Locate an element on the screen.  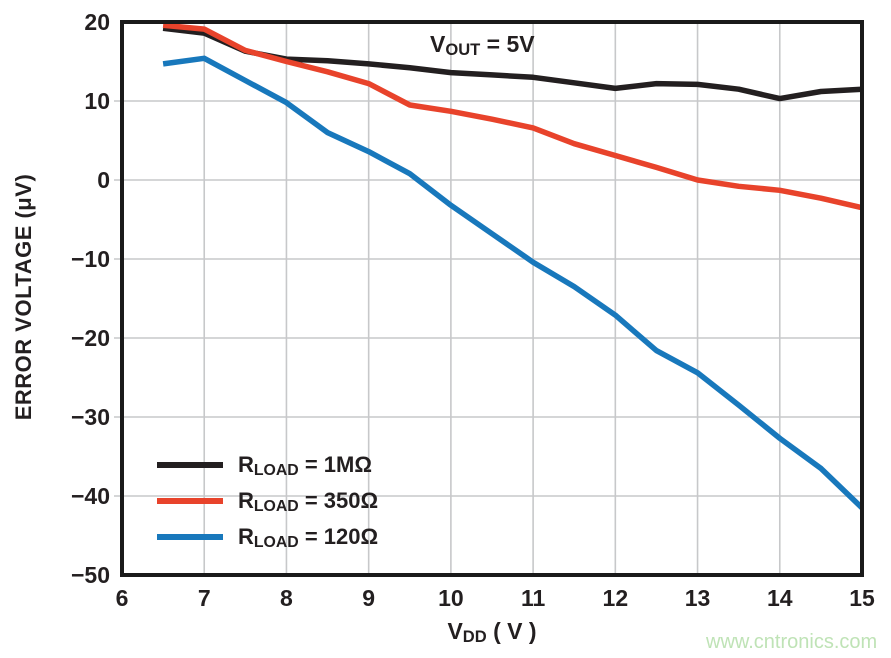
legend-item-rload-350: RLOAD = 350Ω is located at coordinates (267, 501).